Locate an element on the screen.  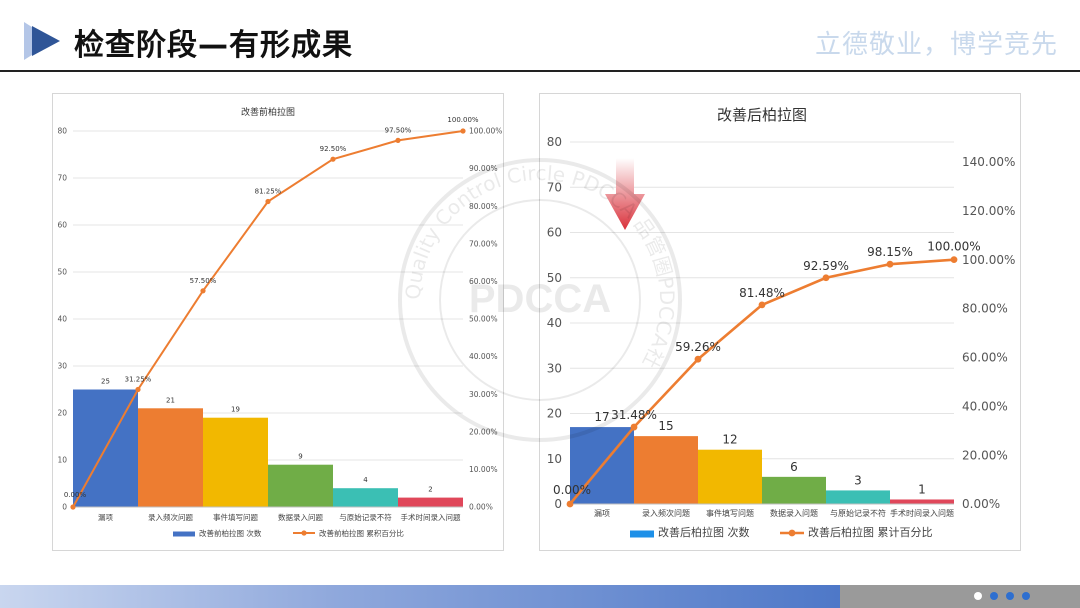
slide-header: 检查阶段—有形成果 立德敬业，博学竞先 is located at coordinates (540, 36).